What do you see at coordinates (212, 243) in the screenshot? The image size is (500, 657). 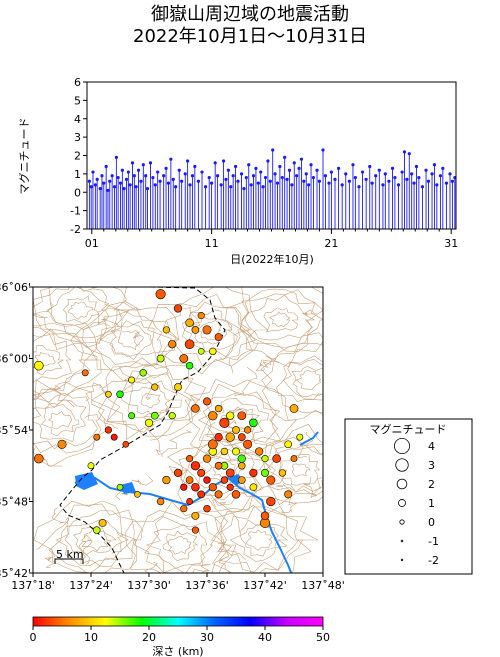 I see `day-tick-label: 11` at bounding box center [212, 243].